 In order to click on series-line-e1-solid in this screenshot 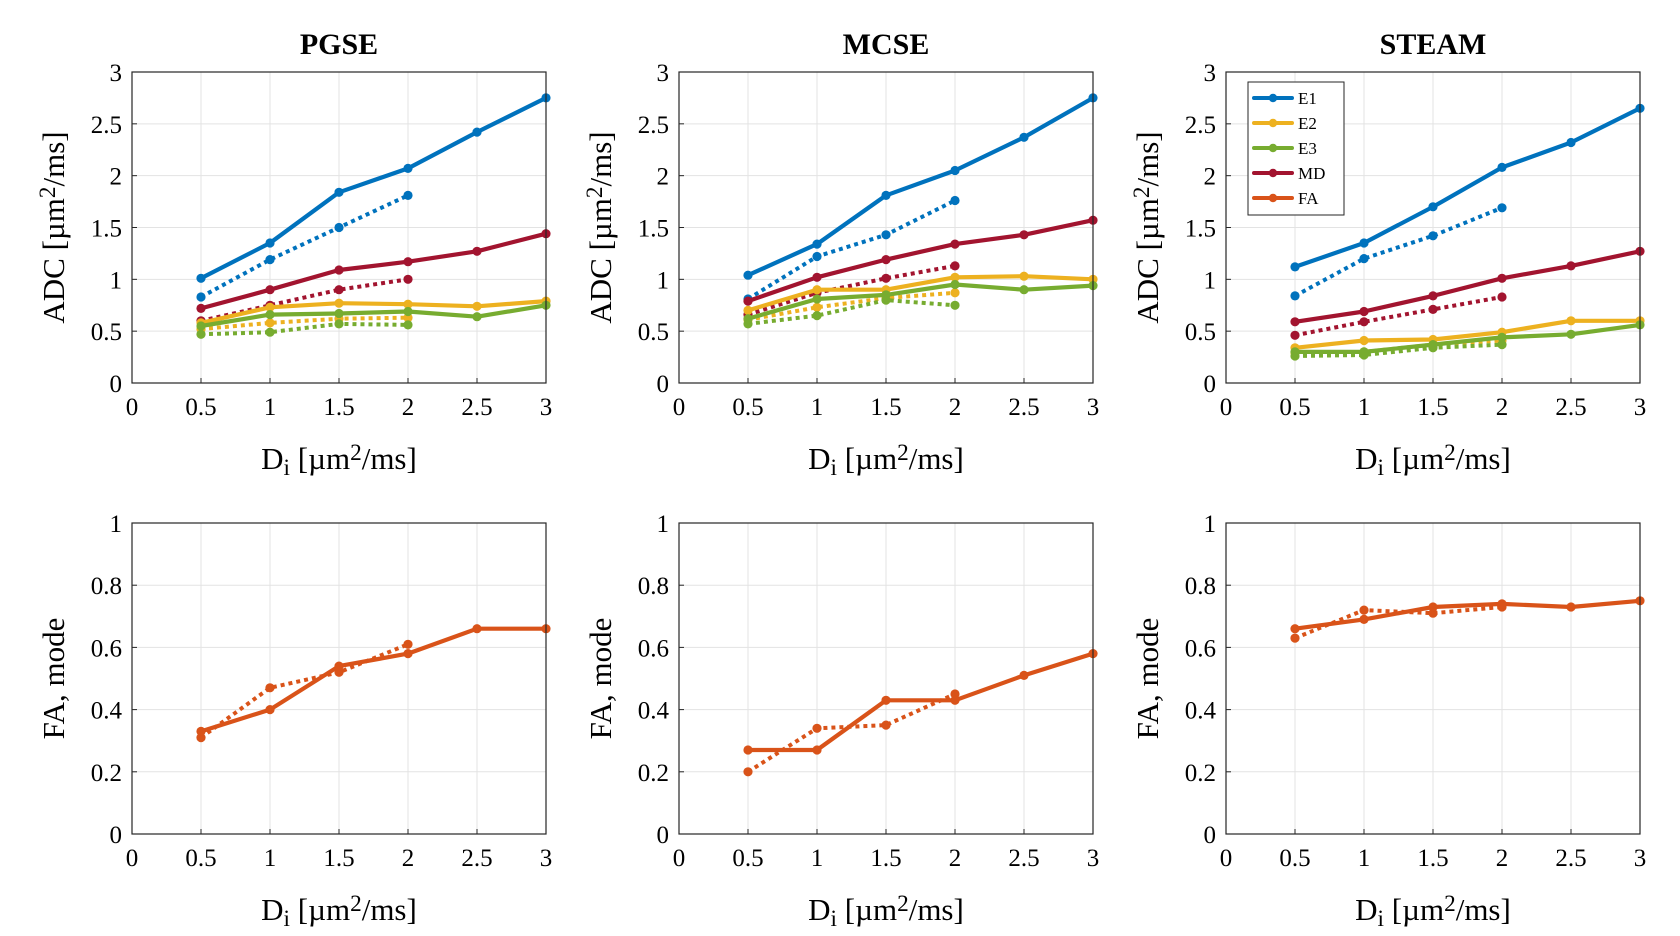, I will do `click(920, 186)`.